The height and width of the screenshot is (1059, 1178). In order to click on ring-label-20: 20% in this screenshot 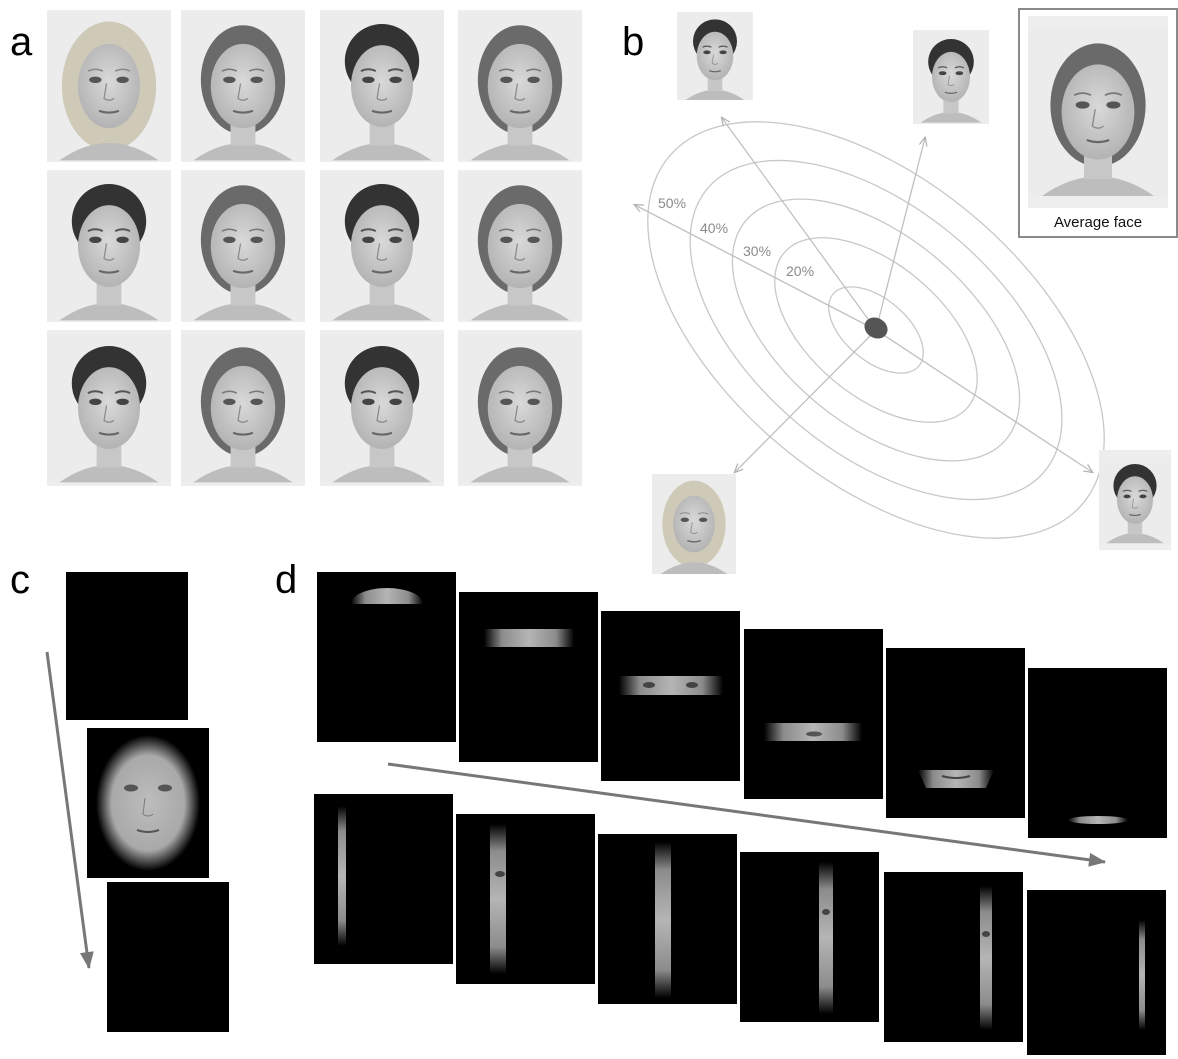, I will do `click(800, 271)`.